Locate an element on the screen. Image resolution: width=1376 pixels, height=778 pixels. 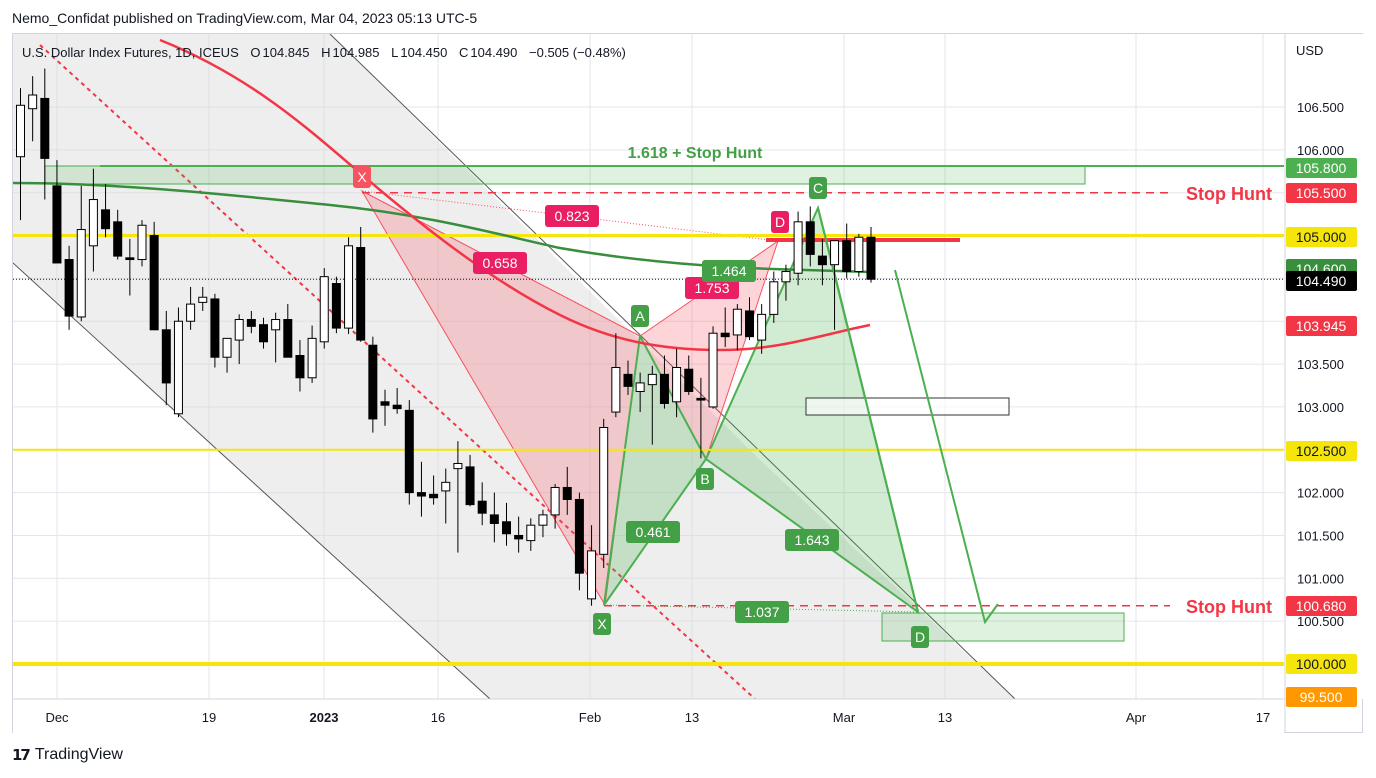
low-label: L is located at coordinates (395, 52).